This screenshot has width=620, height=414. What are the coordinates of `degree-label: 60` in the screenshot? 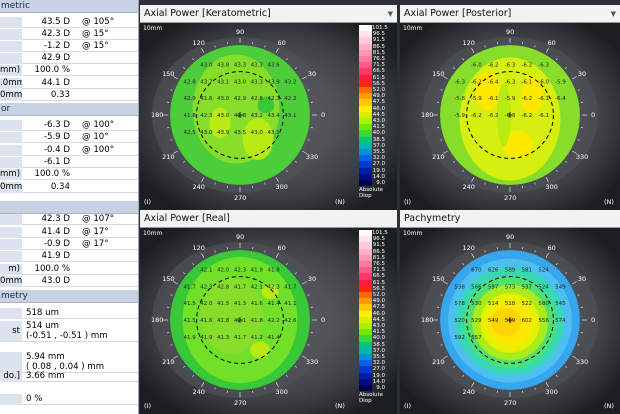 It's located at (551, 248).